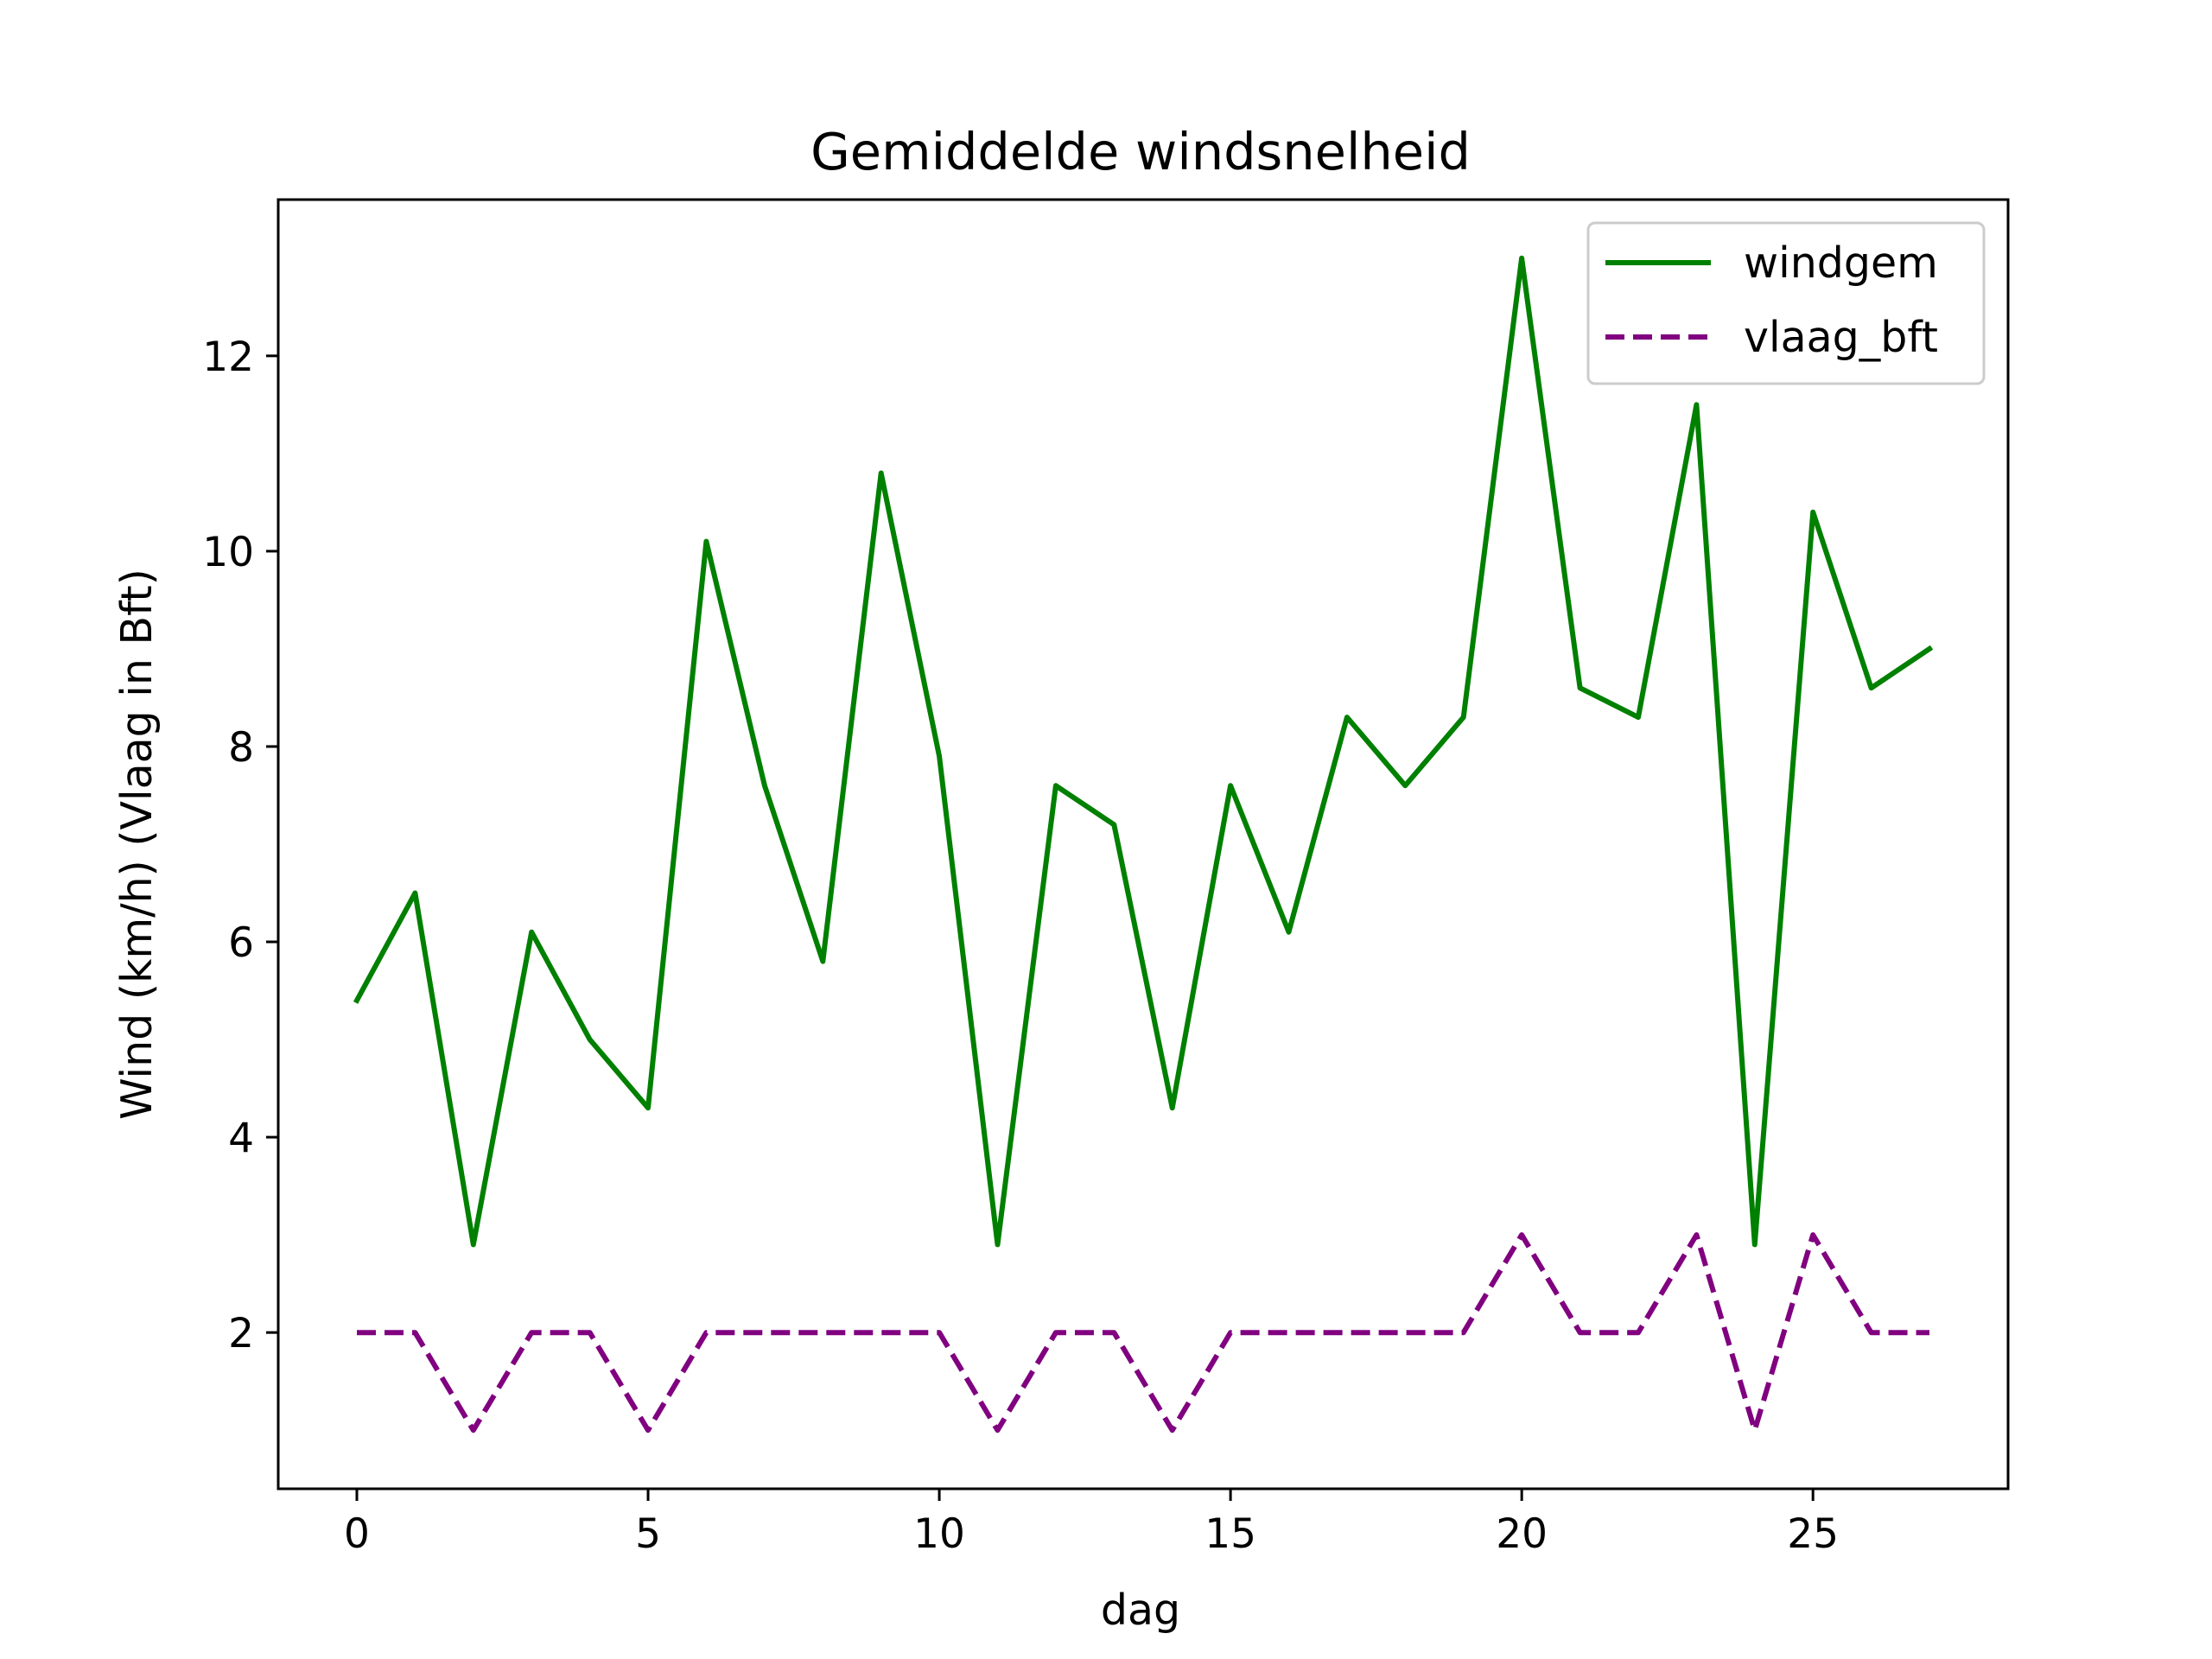 The width and height of the screenshot is (2212, 1659). What do you see at coordinates (1230, 1534) in the screenshot?
I see `x-tick-label: 15` at bounding box center [1230, 1534].